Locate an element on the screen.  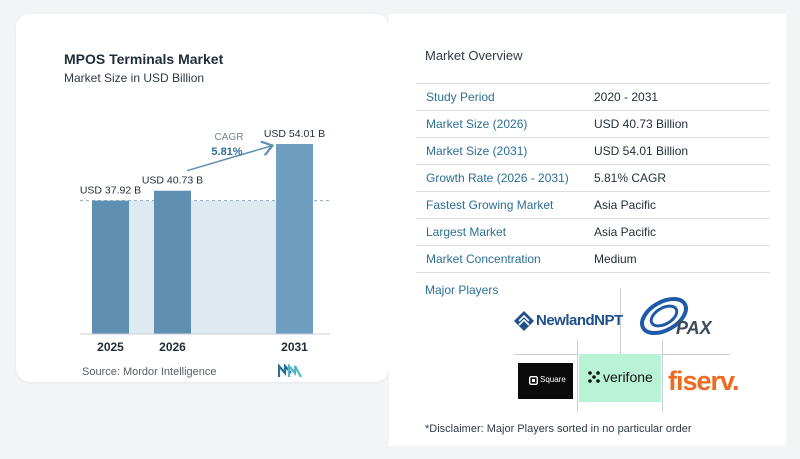
data-label-2031: USD 54.01 B is located at coordinates (294, 134).